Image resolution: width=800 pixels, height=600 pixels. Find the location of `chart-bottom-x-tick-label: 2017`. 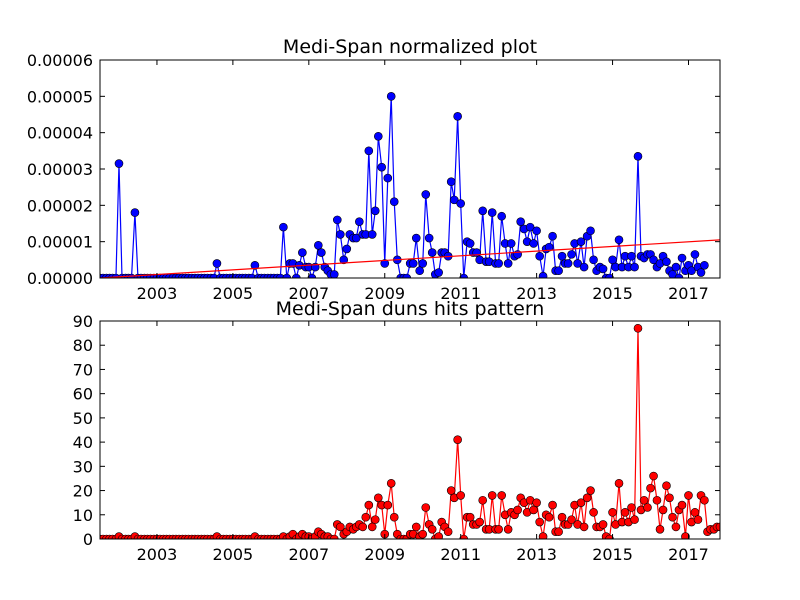

chart-bottom-x-tick-label: 2017 is located at coordinates (688, 554).